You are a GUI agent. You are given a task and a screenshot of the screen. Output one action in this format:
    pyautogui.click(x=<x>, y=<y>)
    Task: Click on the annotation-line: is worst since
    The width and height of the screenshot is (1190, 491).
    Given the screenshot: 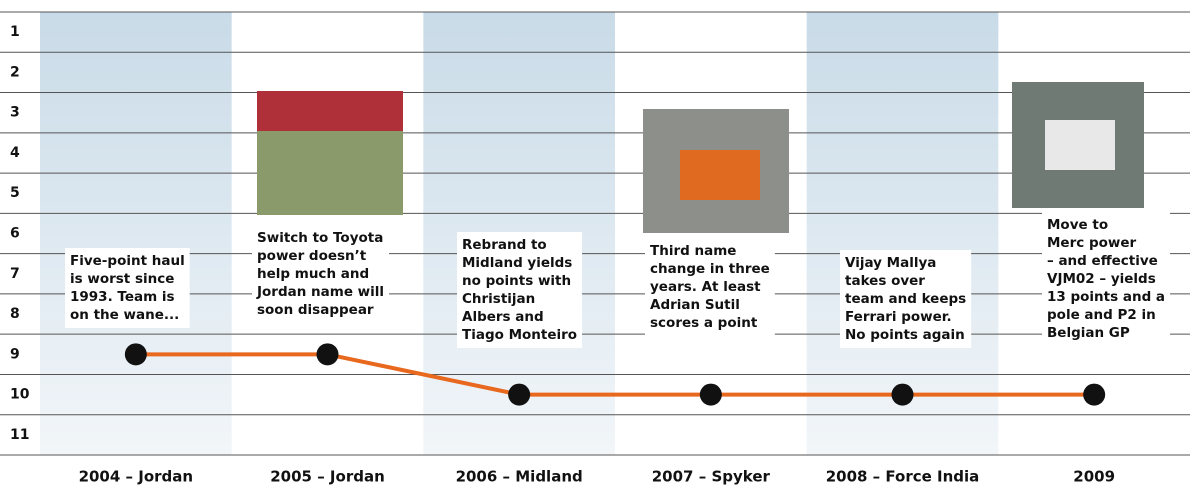 What is the action you would take?
    pyautogui.click(x=122, y=279)
    